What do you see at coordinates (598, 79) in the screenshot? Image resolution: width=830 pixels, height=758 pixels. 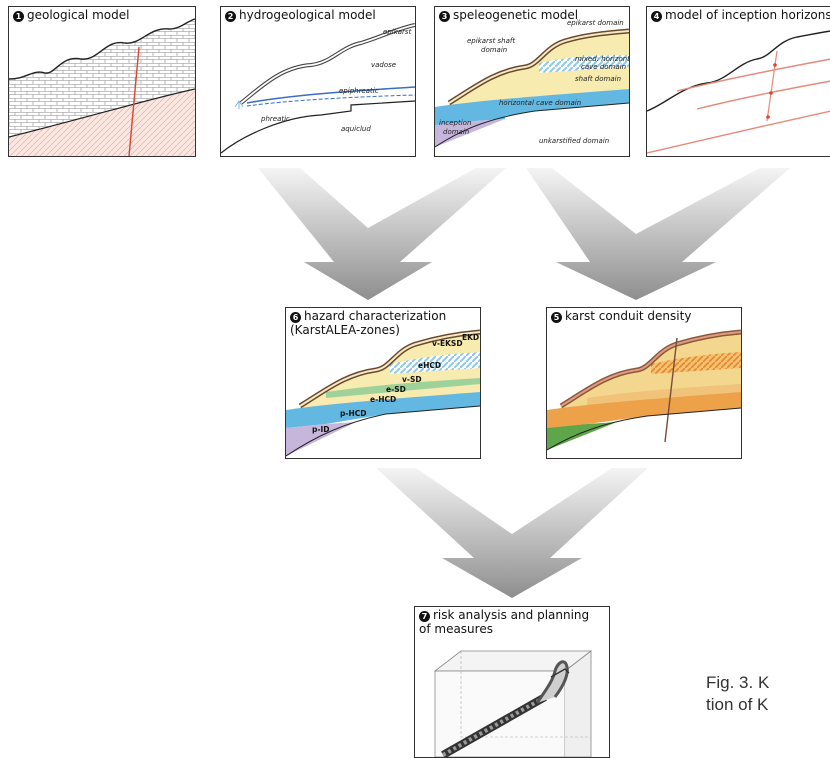 I see `label-shaft-domain: shaft domain` at bounding box center [598, 79].